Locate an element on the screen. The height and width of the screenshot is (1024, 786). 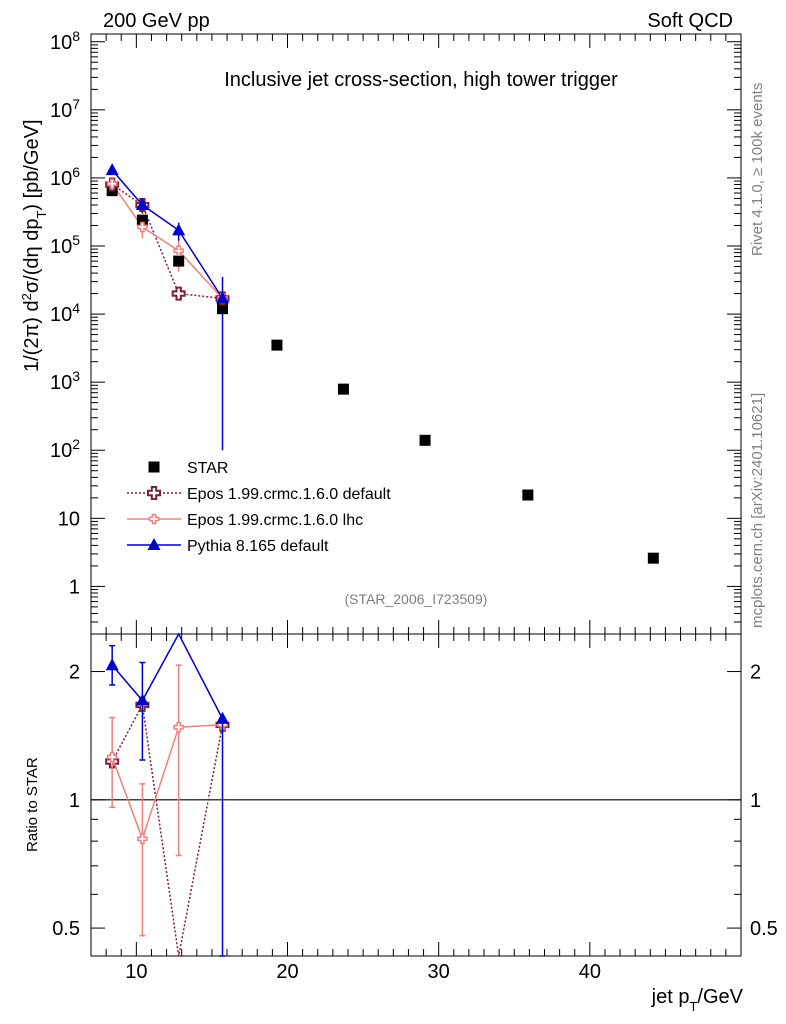
ratio-tick-label-right: 0.5 is located at coordinates (764, 929).